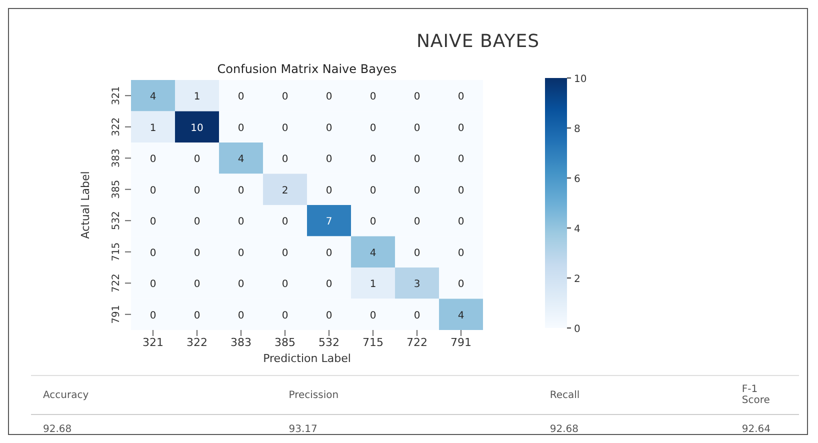  Describe the element at coordinates (303, 430) in the screenshot. I see `text: 93.17` at that location.